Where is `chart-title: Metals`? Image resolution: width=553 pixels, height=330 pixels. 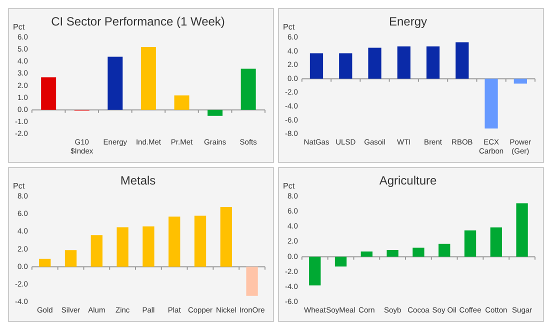
chart-title: Metals is located at coordinates (138, 181).